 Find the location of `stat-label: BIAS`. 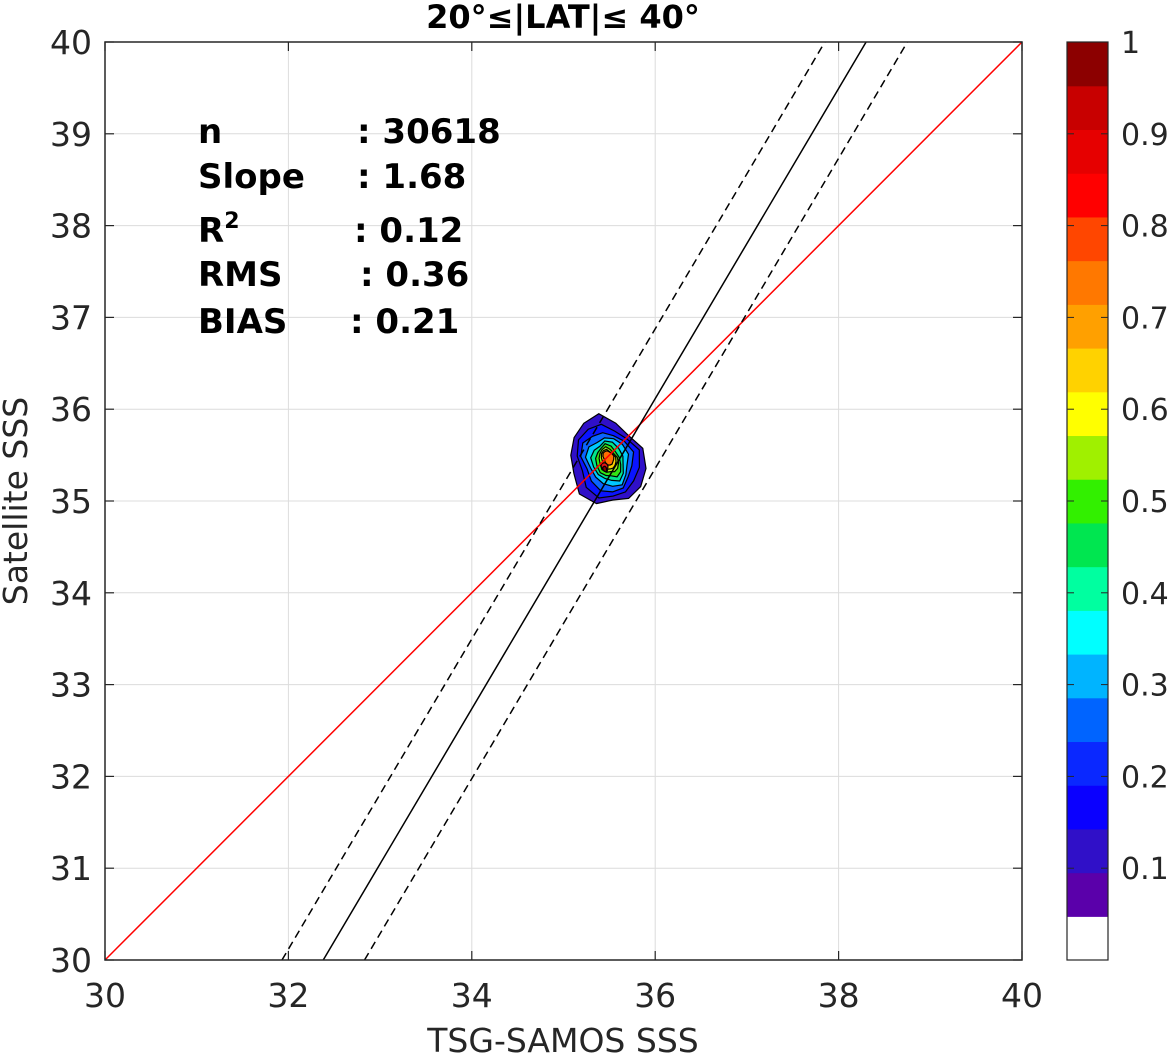

stat-label: BIAS is located at coordinates (242, 322).